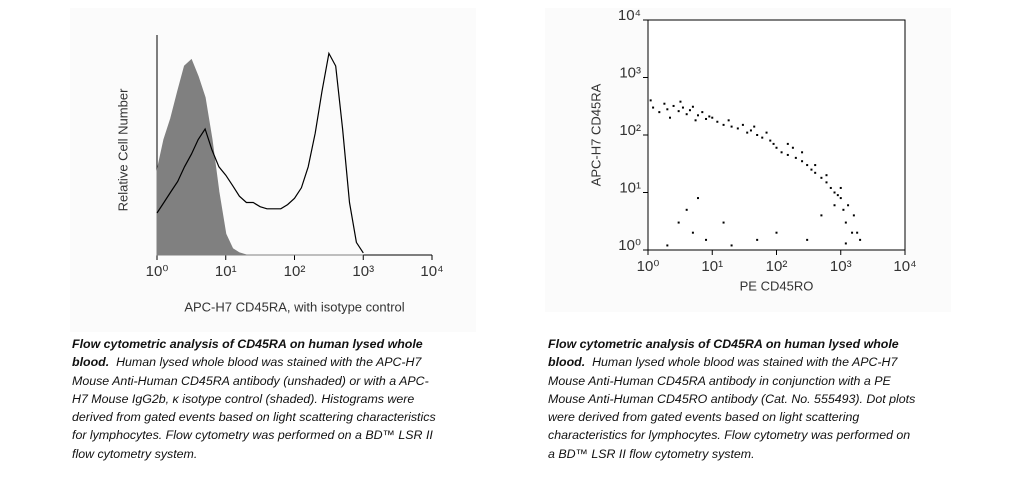  What do you see at coordinates (777, 285) in the screenshot?
I see `x-axis-label: PE CD45RO` at bounding box center [777, 285].